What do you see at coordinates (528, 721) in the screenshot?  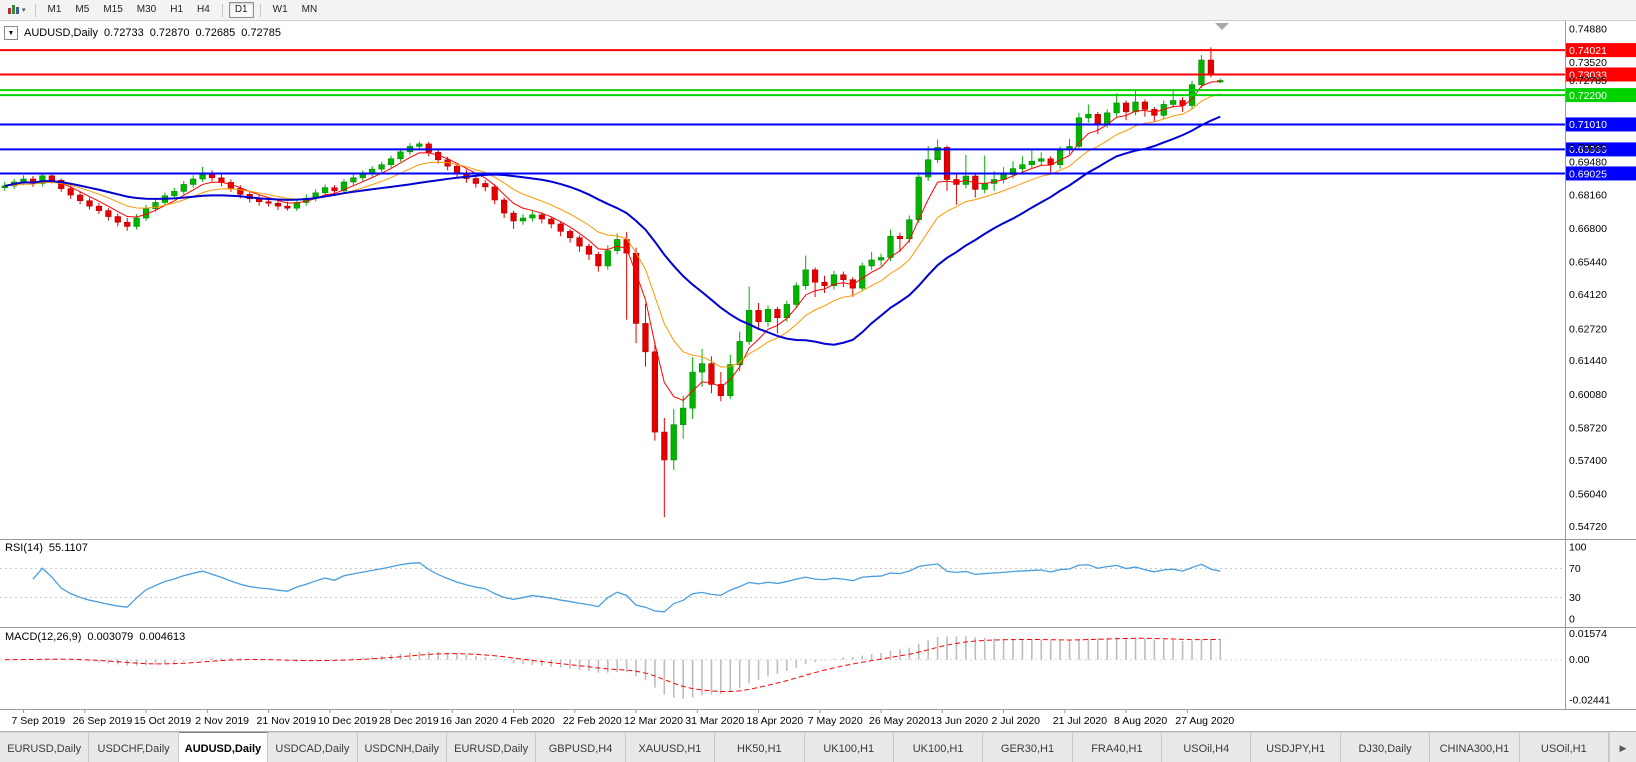 I see `date-label: 4 Feb 2020` at bounding box center [528, 721].